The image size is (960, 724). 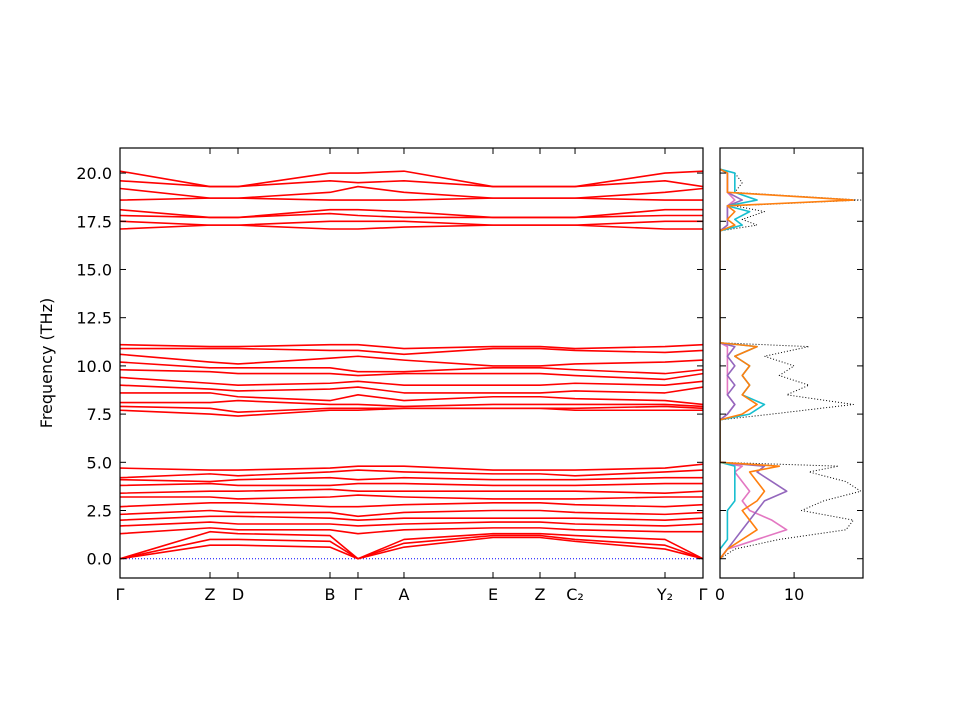 What do you see at coordinates (493, 594) in the screenshot?
I see `x-tick-label: E` at bounding box center [493, 594].